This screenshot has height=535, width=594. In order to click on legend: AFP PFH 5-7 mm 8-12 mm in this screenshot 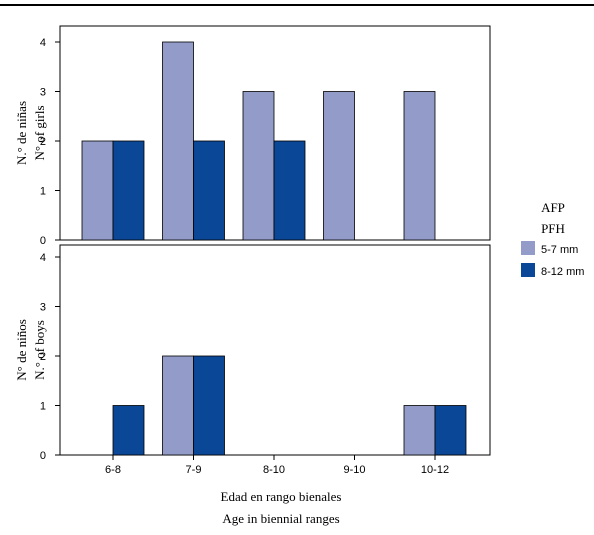, I will do `click(552, 239)`.